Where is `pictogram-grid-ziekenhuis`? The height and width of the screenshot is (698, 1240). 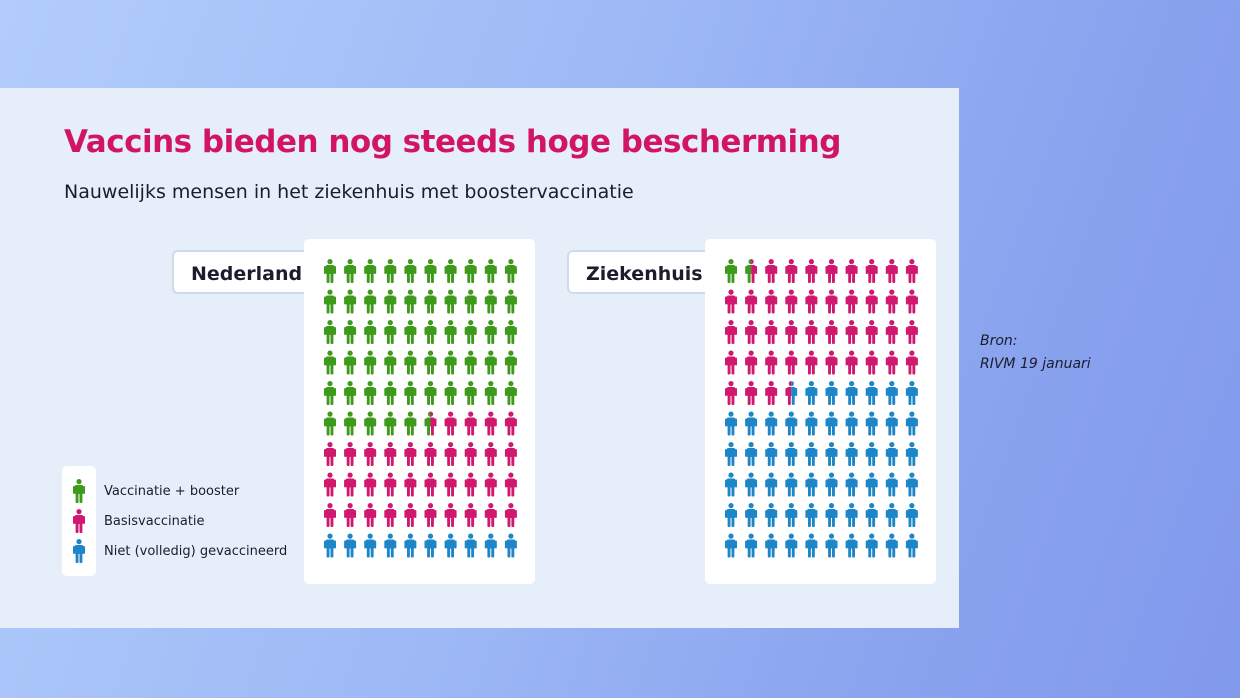
pictogram-grid-ziekenhuis is located at coordinates (821, 408).